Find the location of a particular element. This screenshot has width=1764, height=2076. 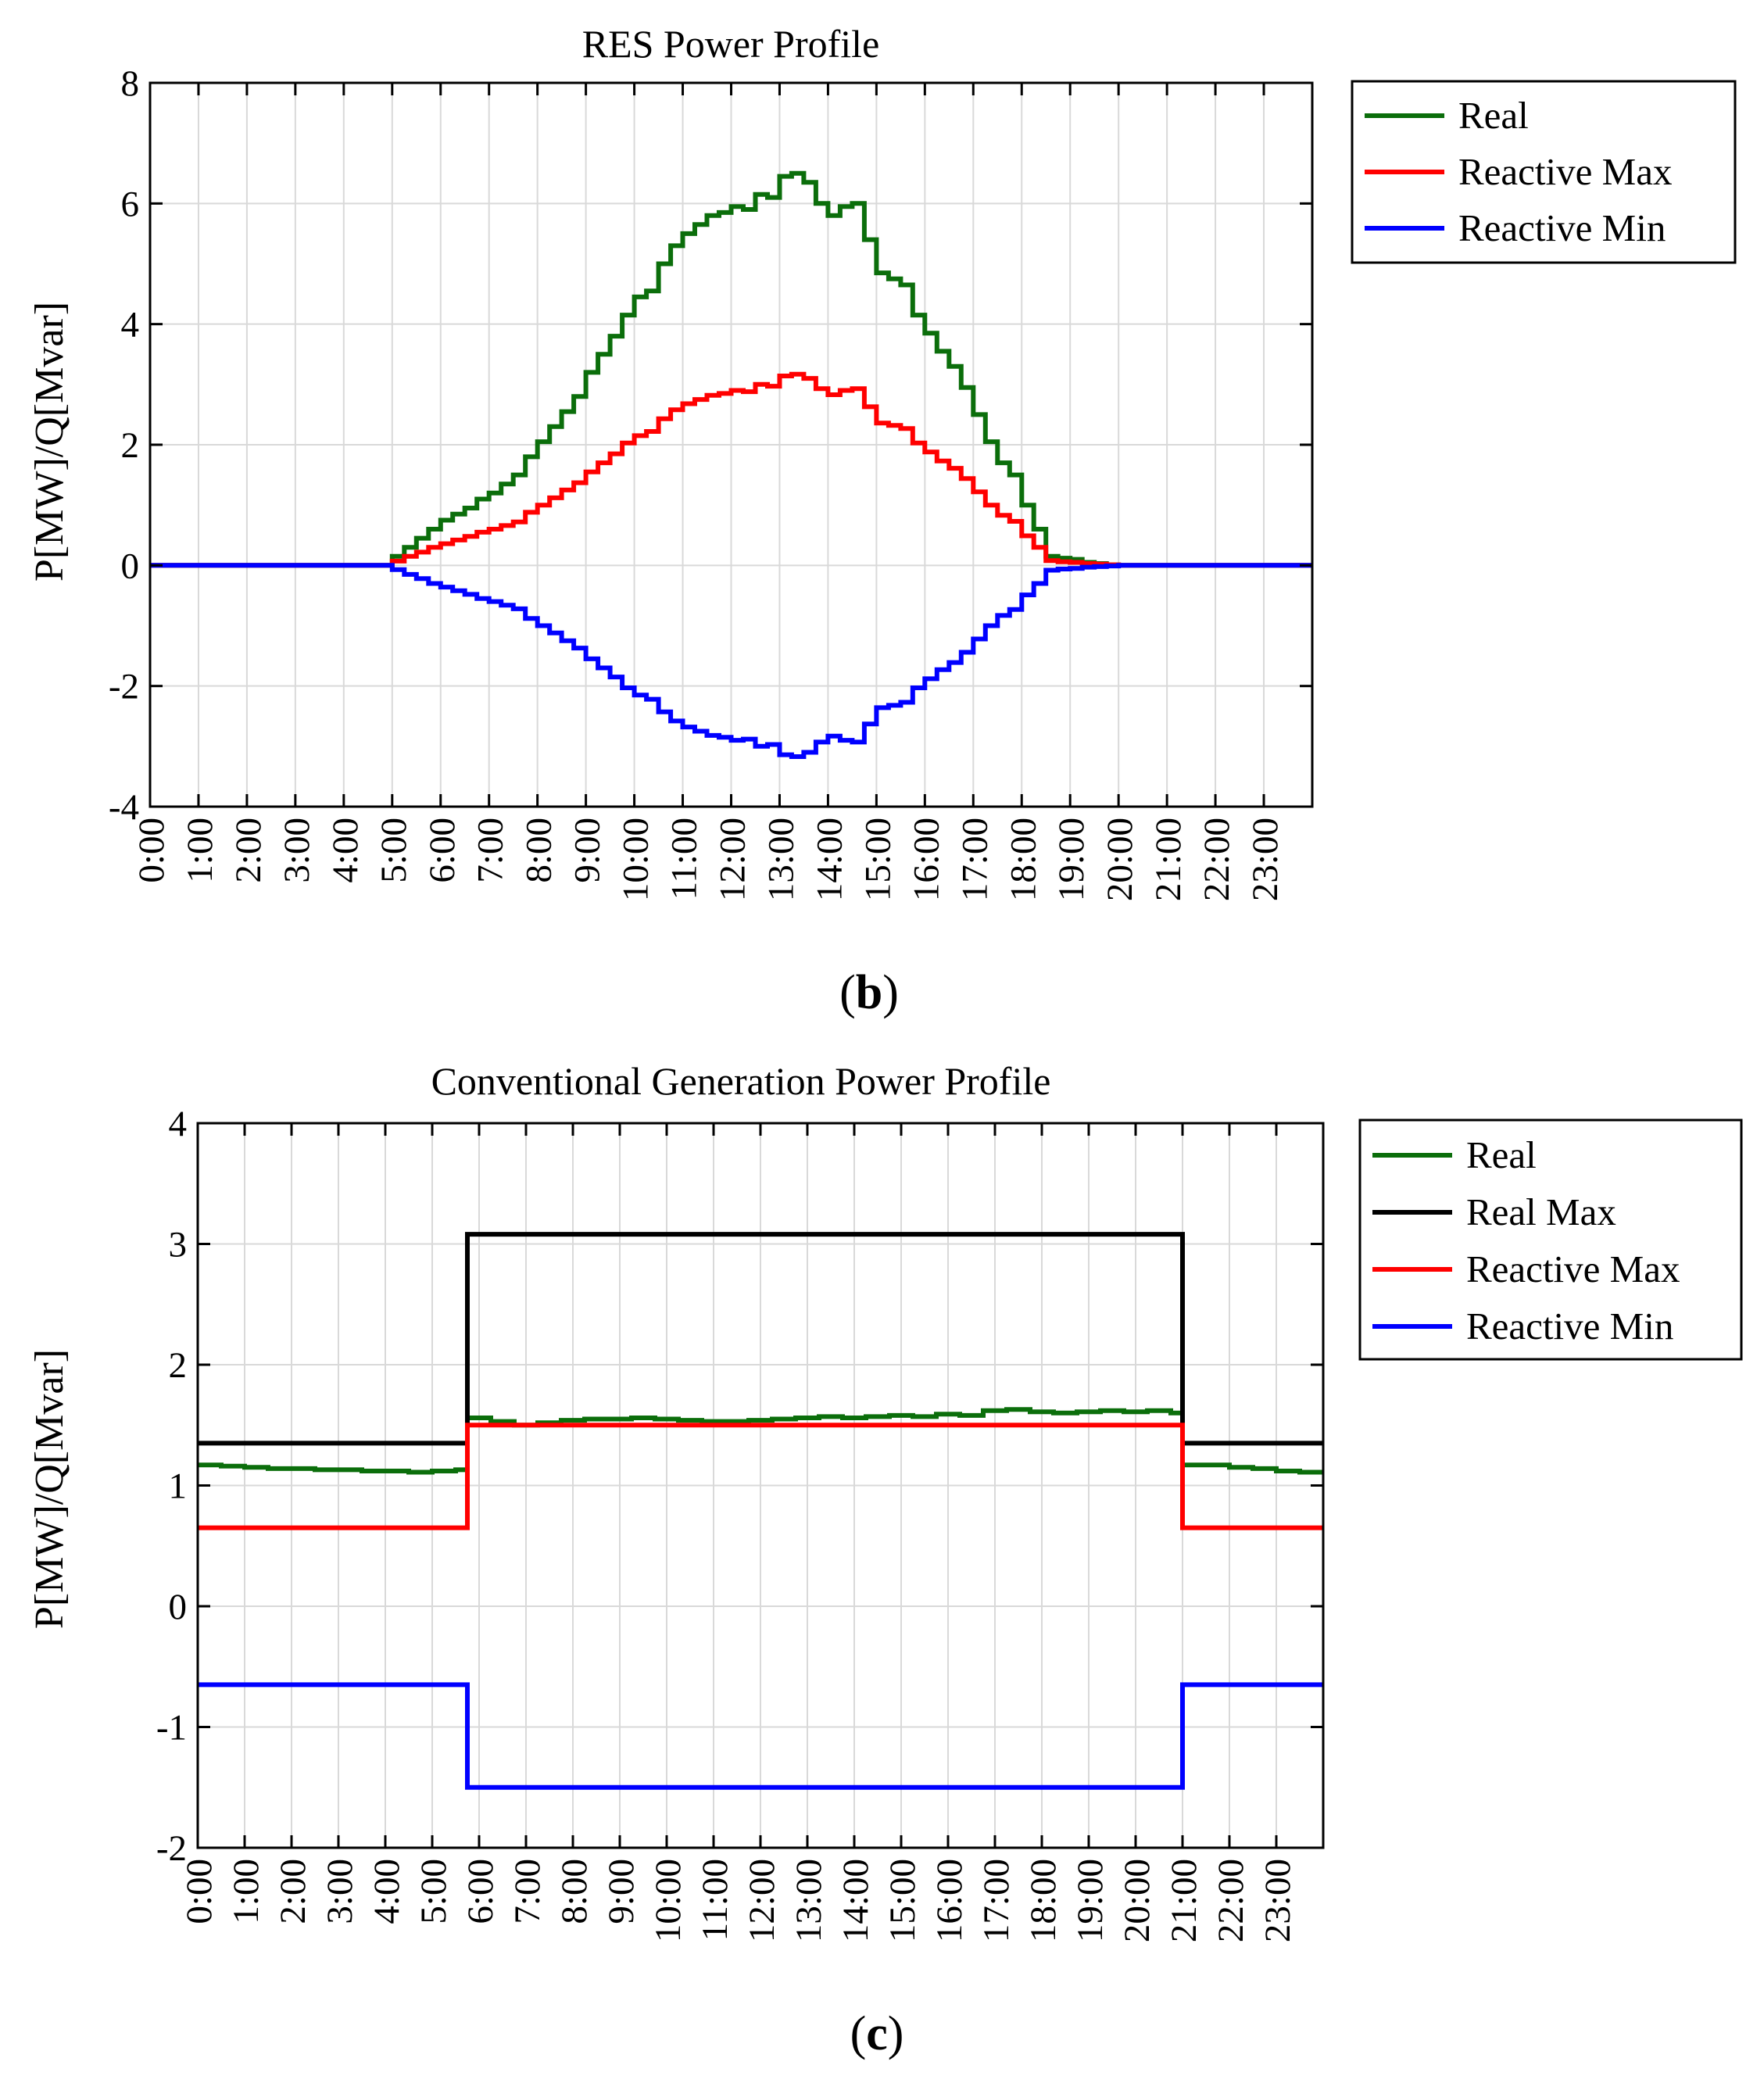

y-tick-label: -4 is located at coordinates (124, 807).